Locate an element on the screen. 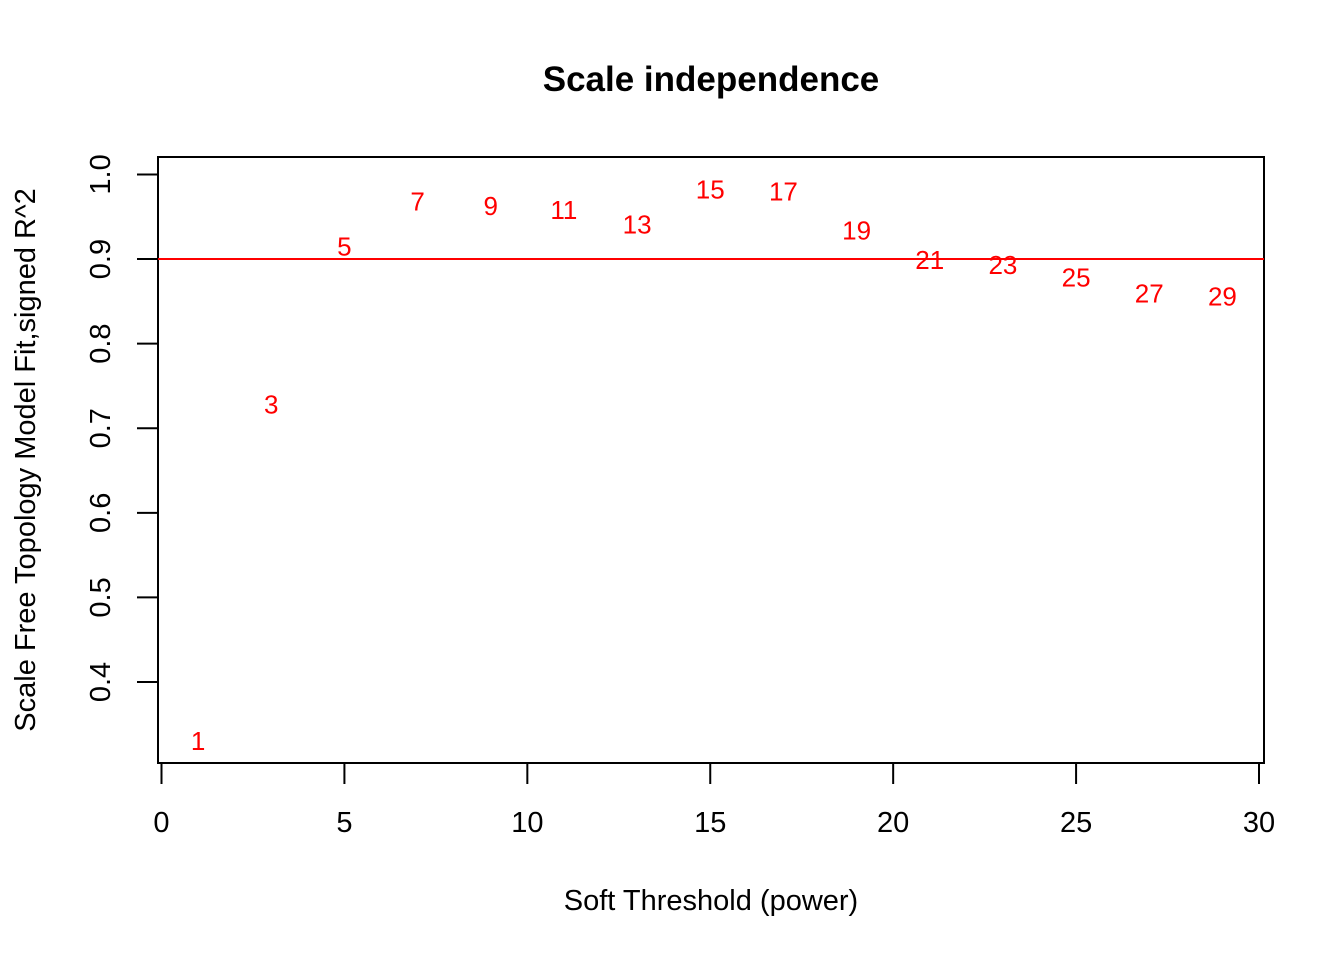 The image size is (1344, 960). x-tick-label: 0 is located at coordinates (161, 823).